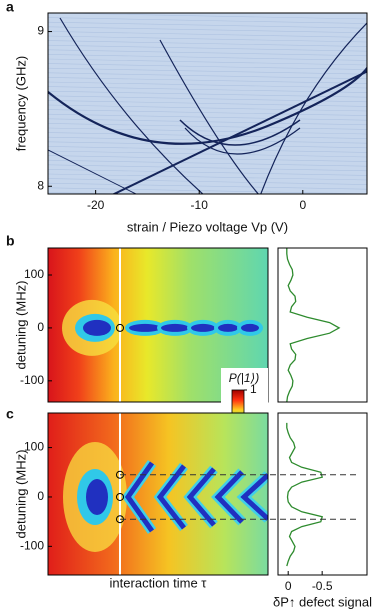 This screenshot has height=614, width=378. Describe the element at coordinates (200, 205) in the screenshot. I see `x-tick-label: -10` at that location.